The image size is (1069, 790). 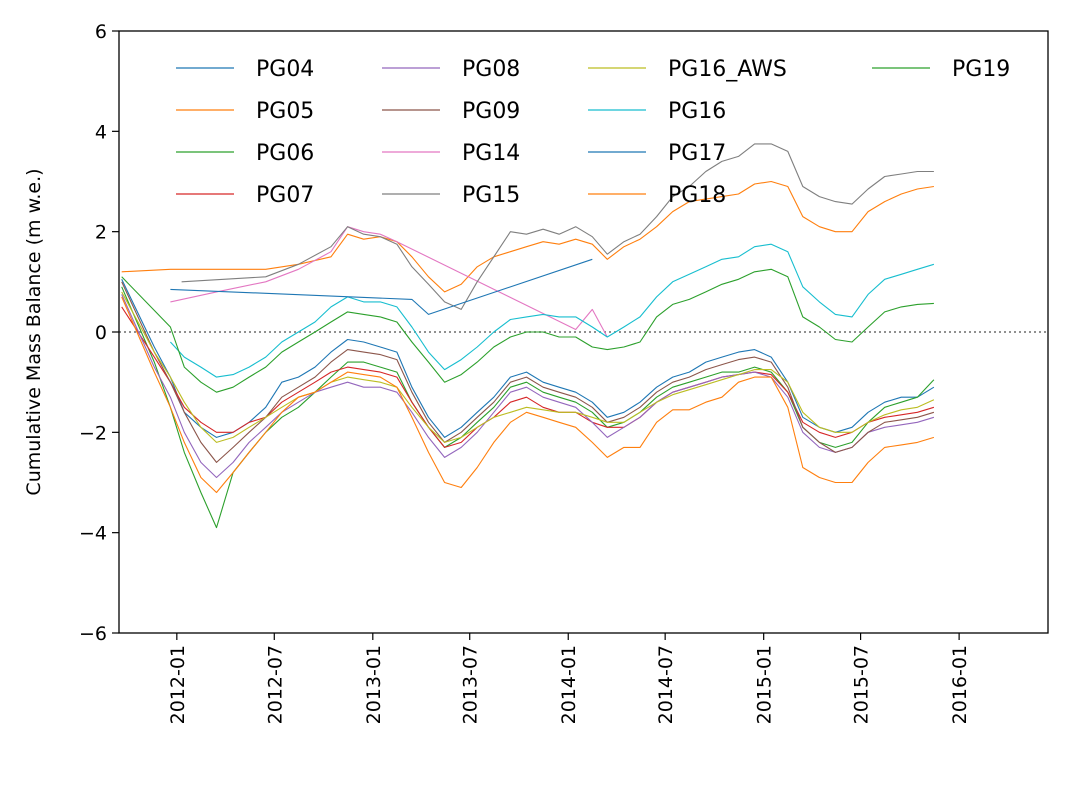 I want to click on x-tick-label: 2012-01, so click(x=178, y=684).